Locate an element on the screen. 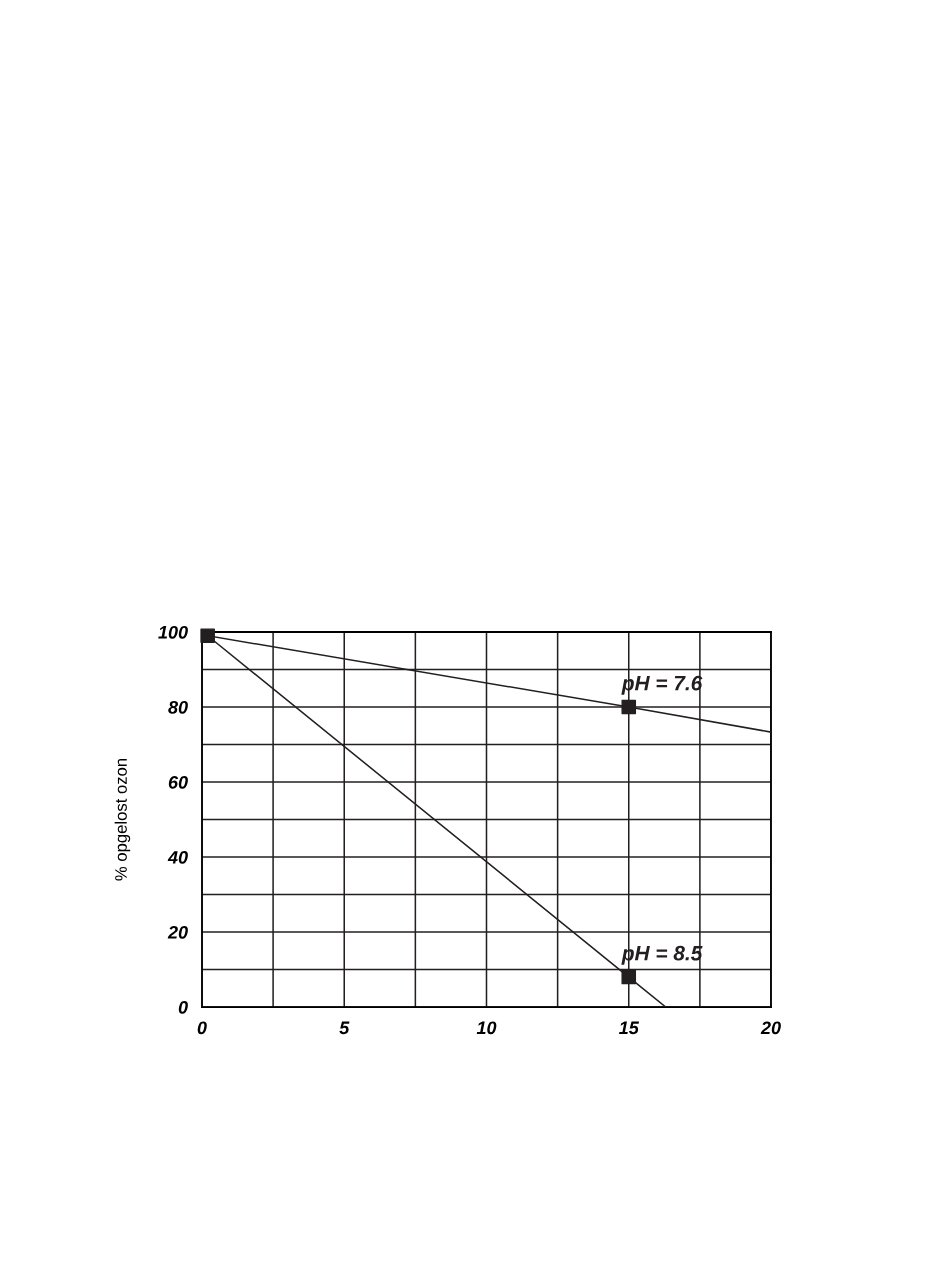 This screenshot has width=950, height=1277. x-tick-label: 0 is located at coordinates (202, 1028).